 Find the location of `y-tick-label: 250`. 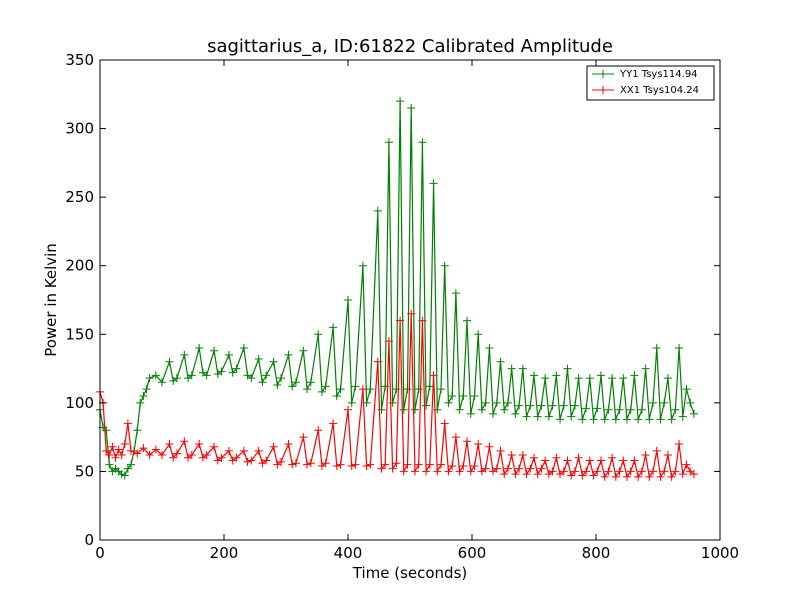

y-tick-label: 250 is located at coordinates (79, 197).